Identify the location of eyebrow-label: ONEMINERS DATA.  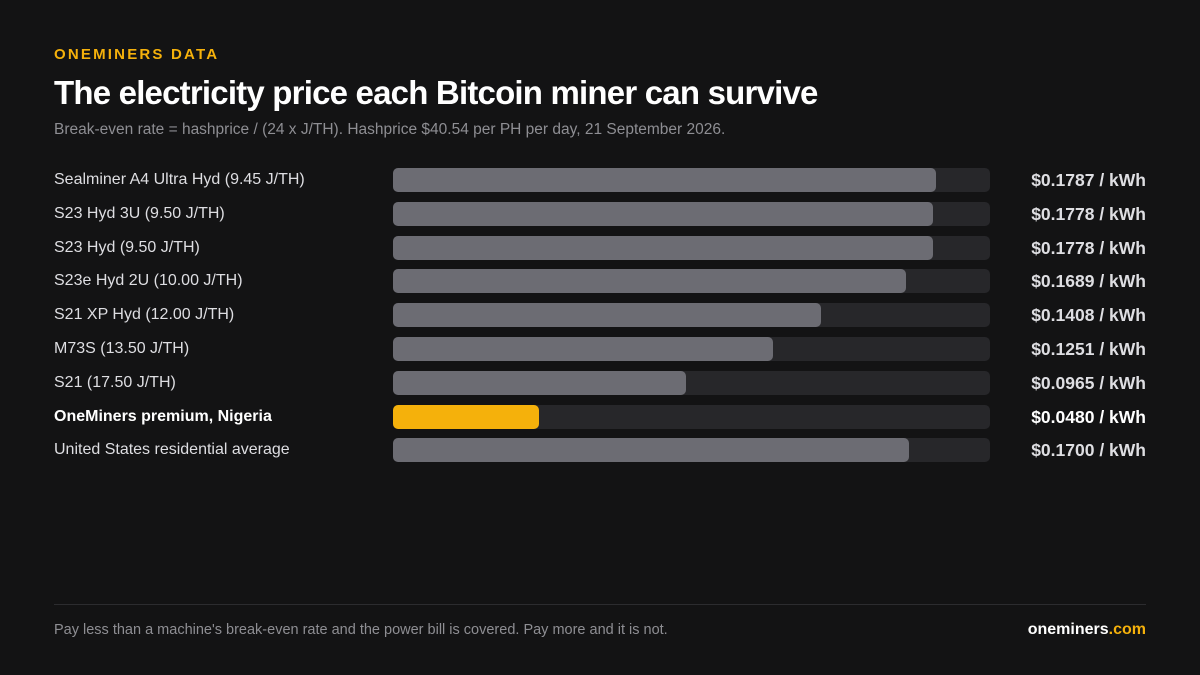
(137, 54).